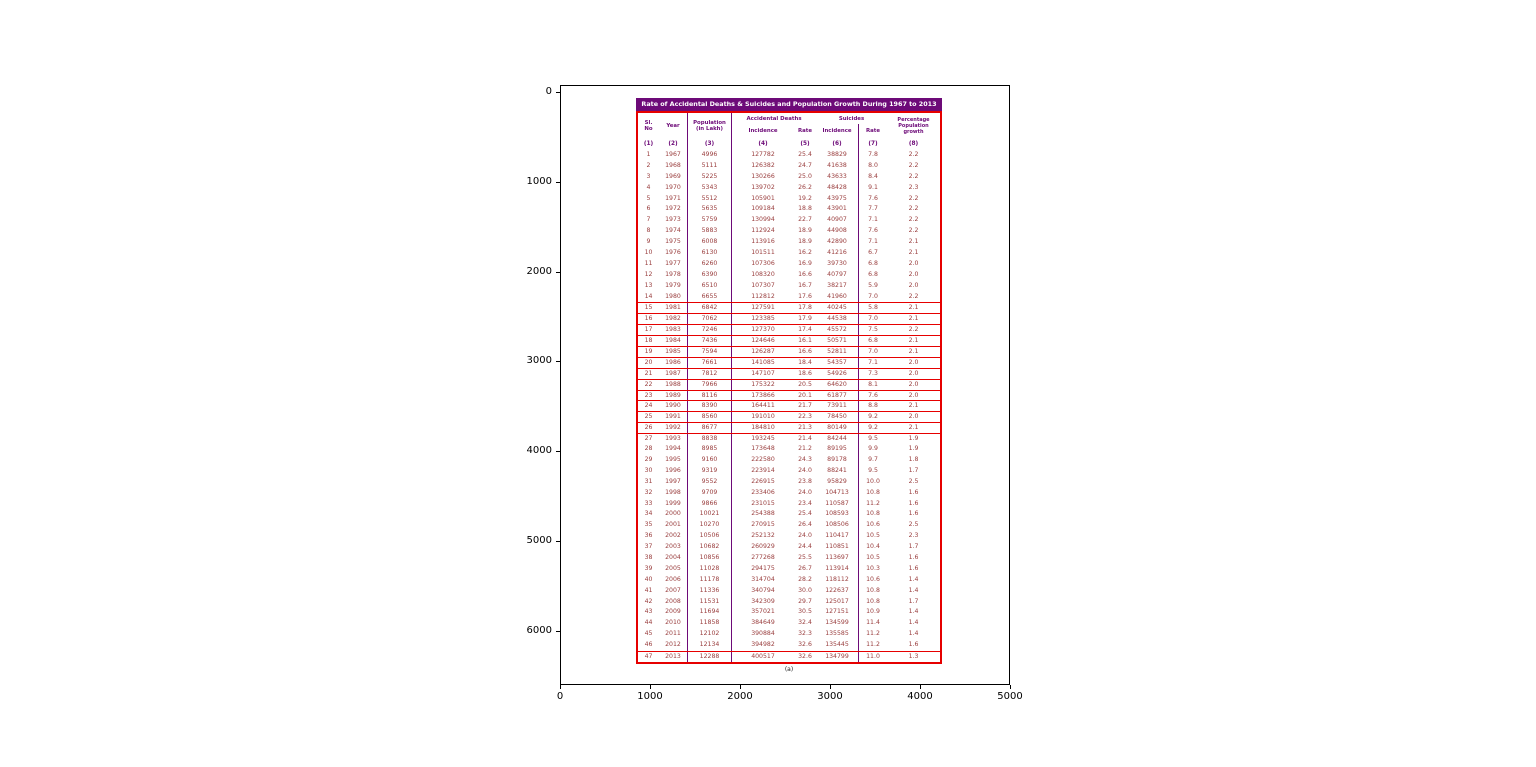 The image size is (1536, 767). I want to click on table-cell: 184810, so click(763, 428).